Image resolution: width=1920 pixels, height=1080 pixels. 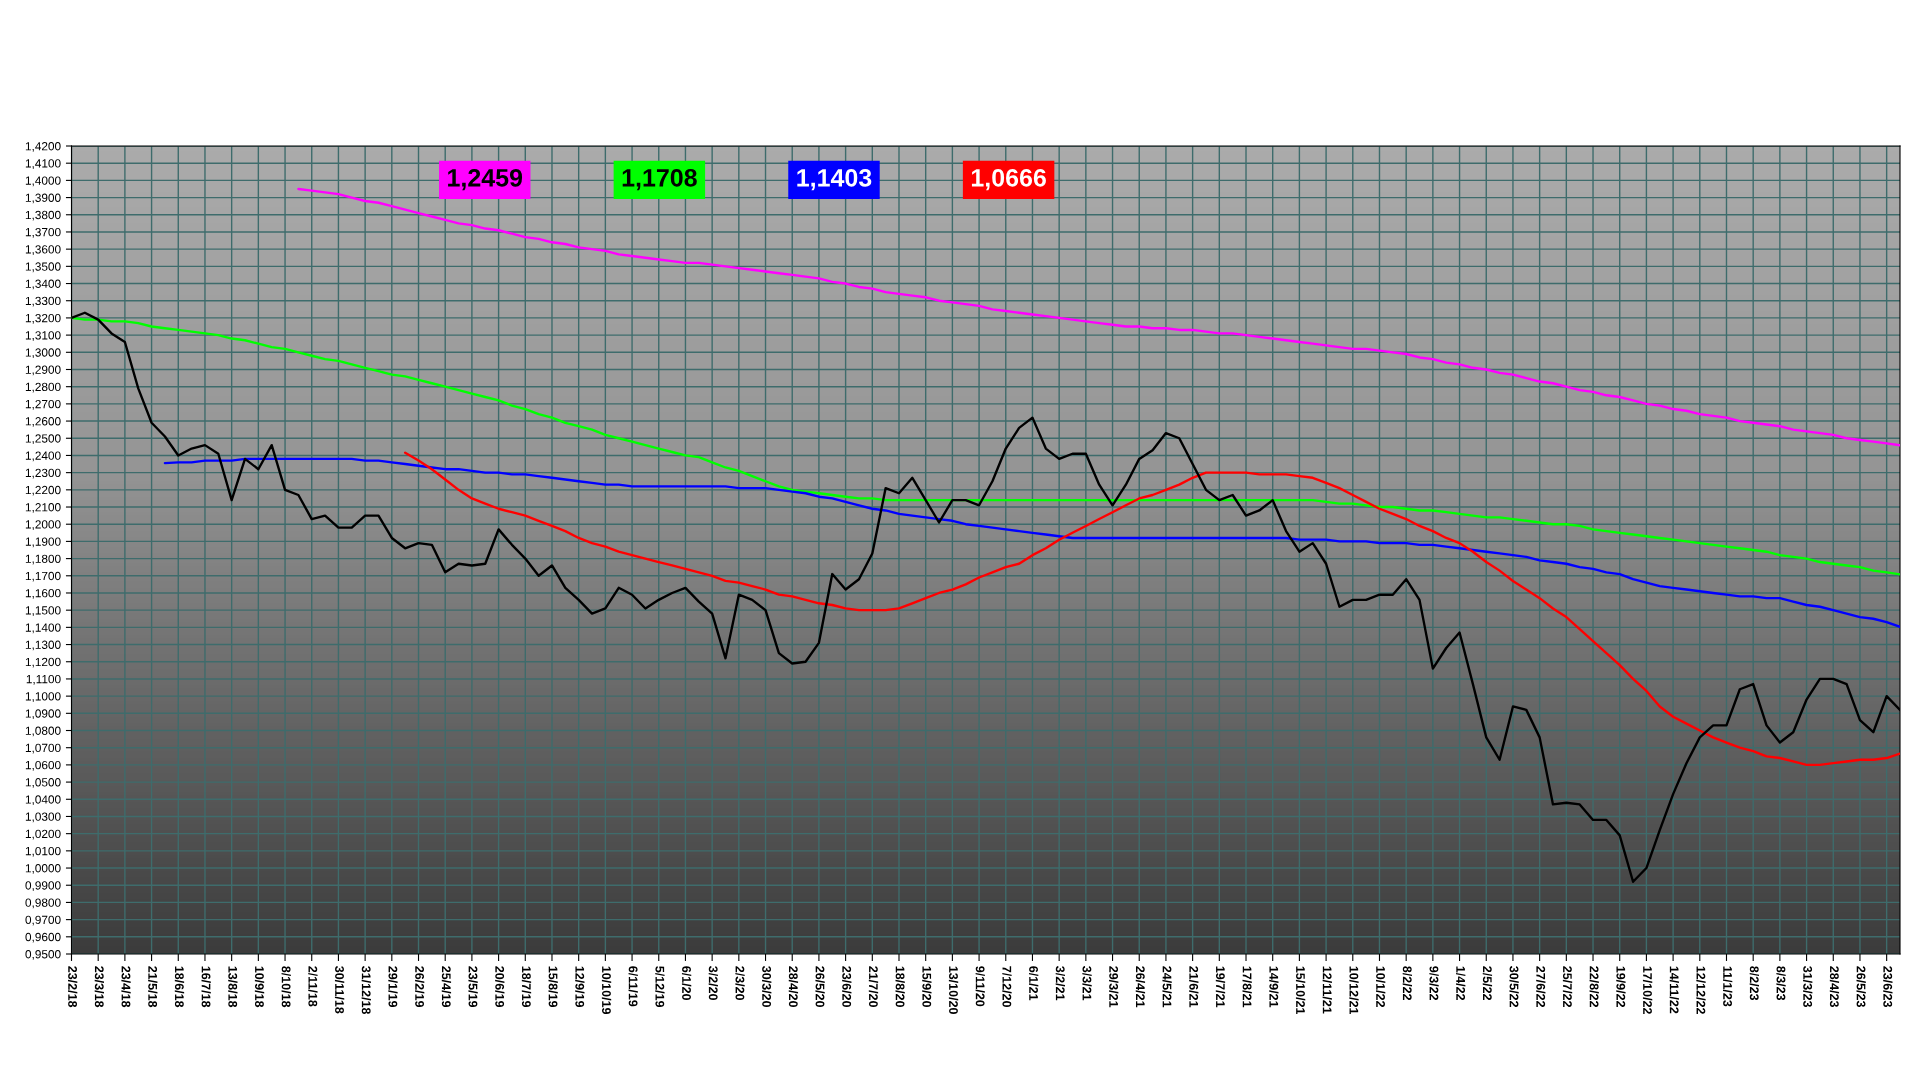 I want to click on x-tick-label: 10/9/18, so click(x=259, y=987).